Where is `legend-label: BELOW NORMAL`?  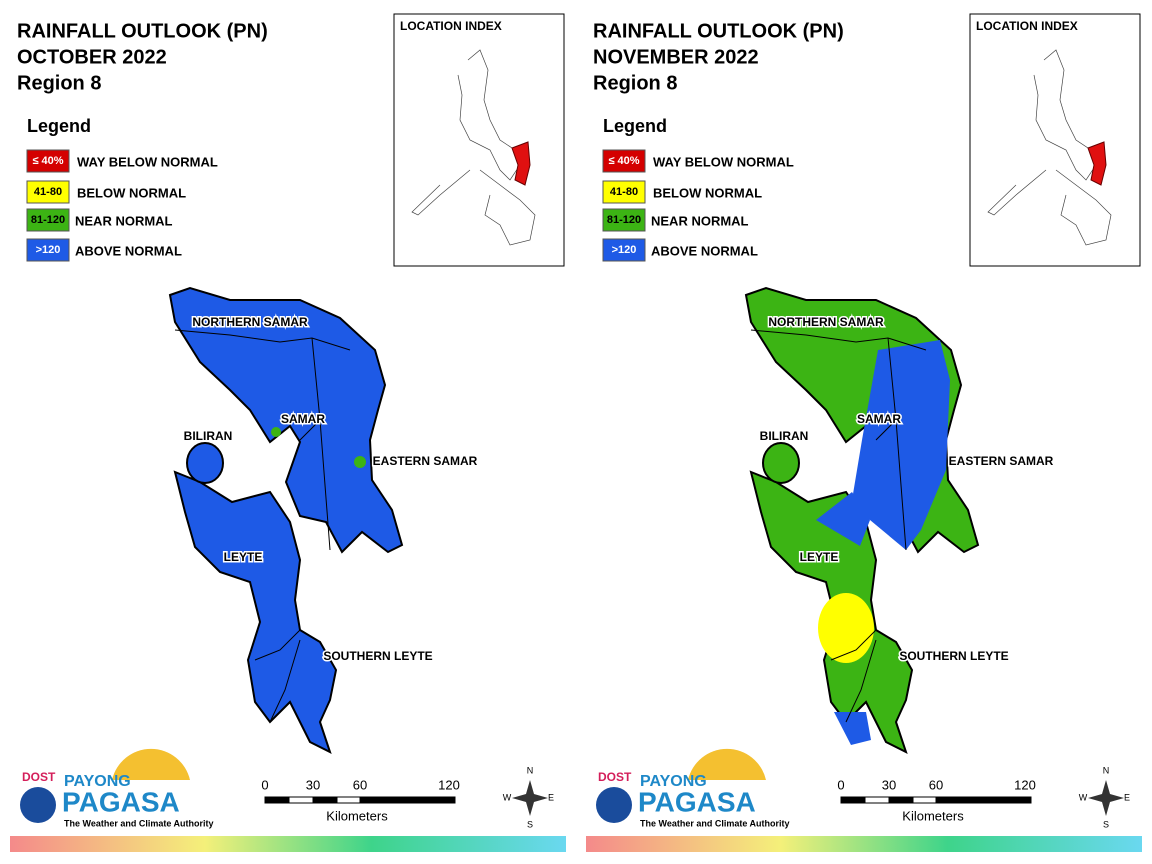
legend-label: BELOW NORMAL is located at coordinates (707, 192).